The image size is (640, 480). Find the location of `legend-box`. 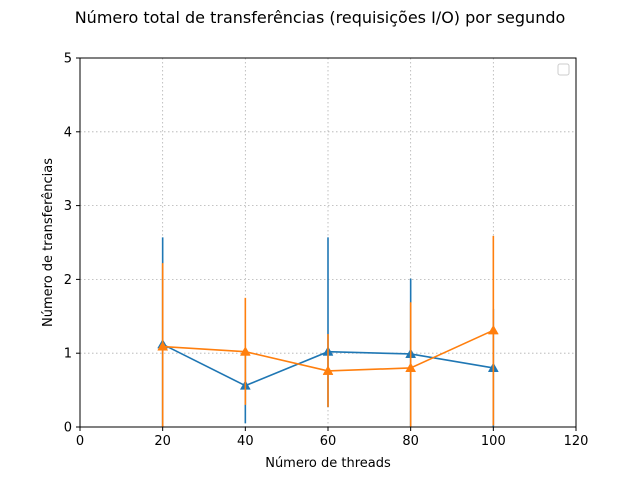

legend-box is located at coordinates (563, 69).